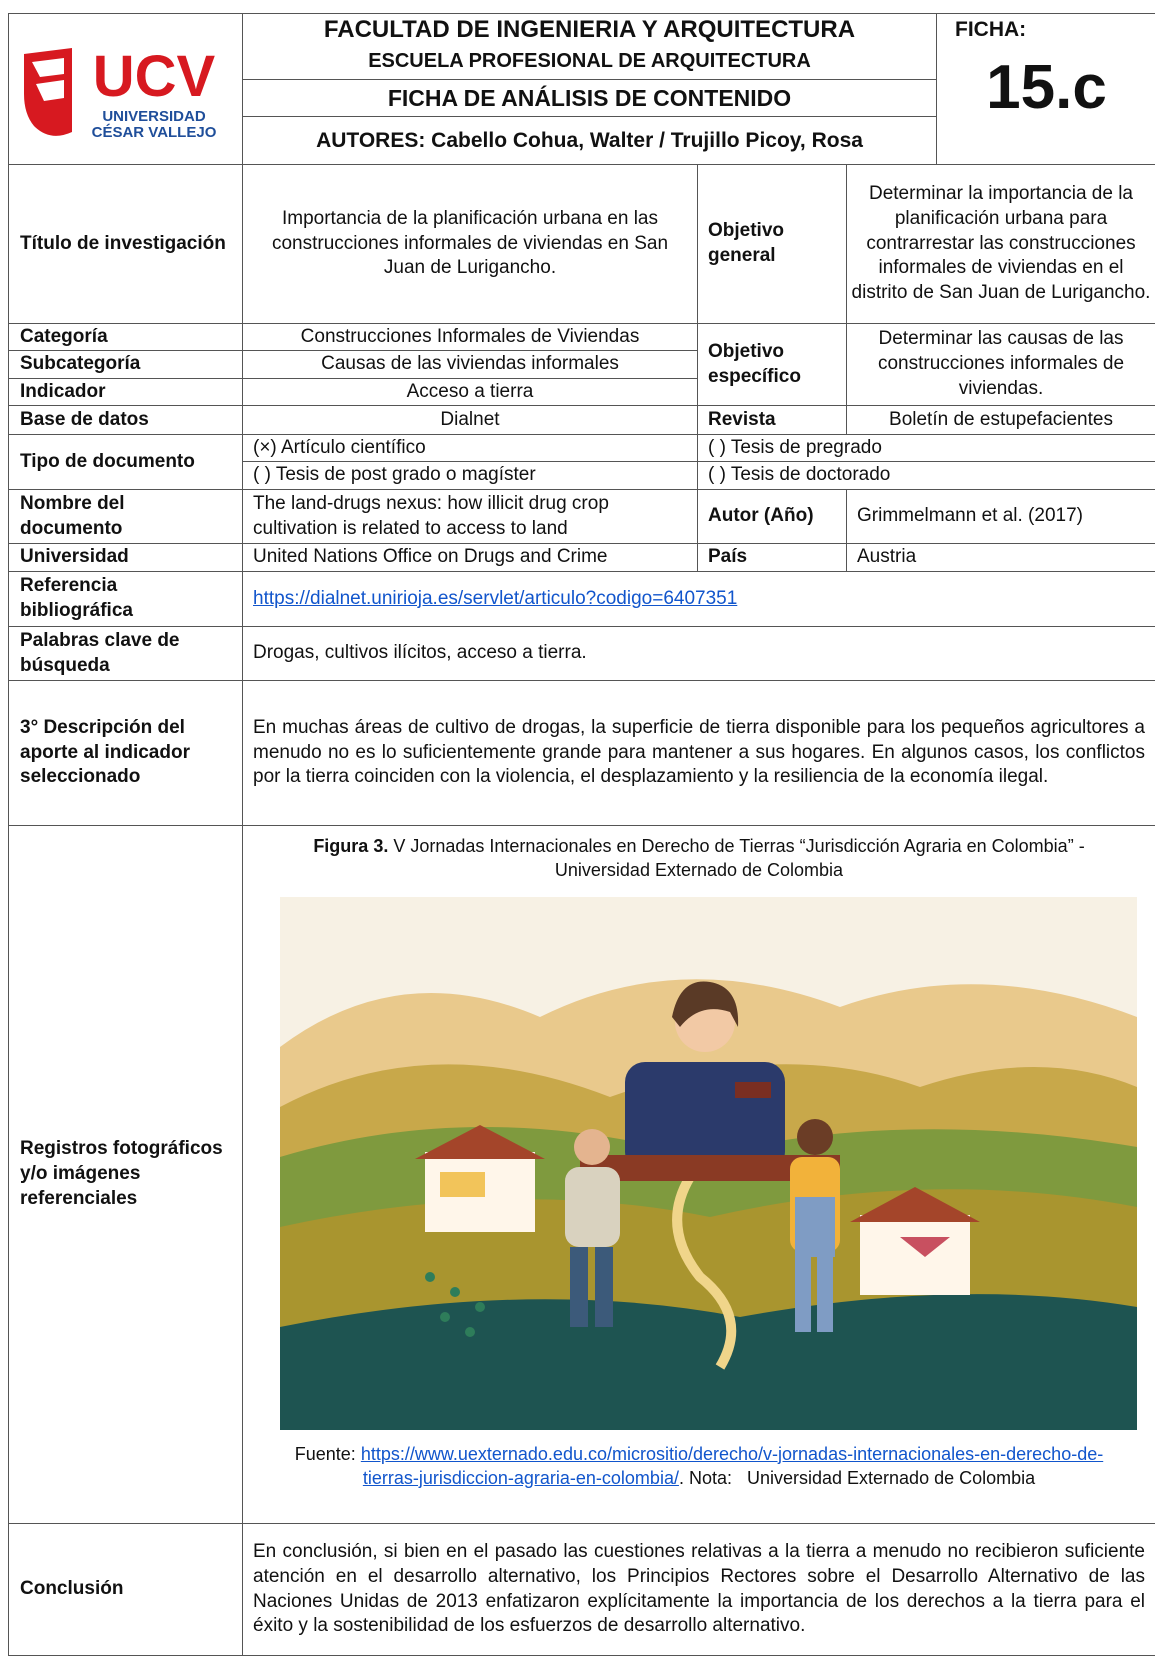 This screenshot has height=1659, width=1155. Describe the element at coordinates (153, 76) in the screenshot. I see `logo-text: UCV` at that location.